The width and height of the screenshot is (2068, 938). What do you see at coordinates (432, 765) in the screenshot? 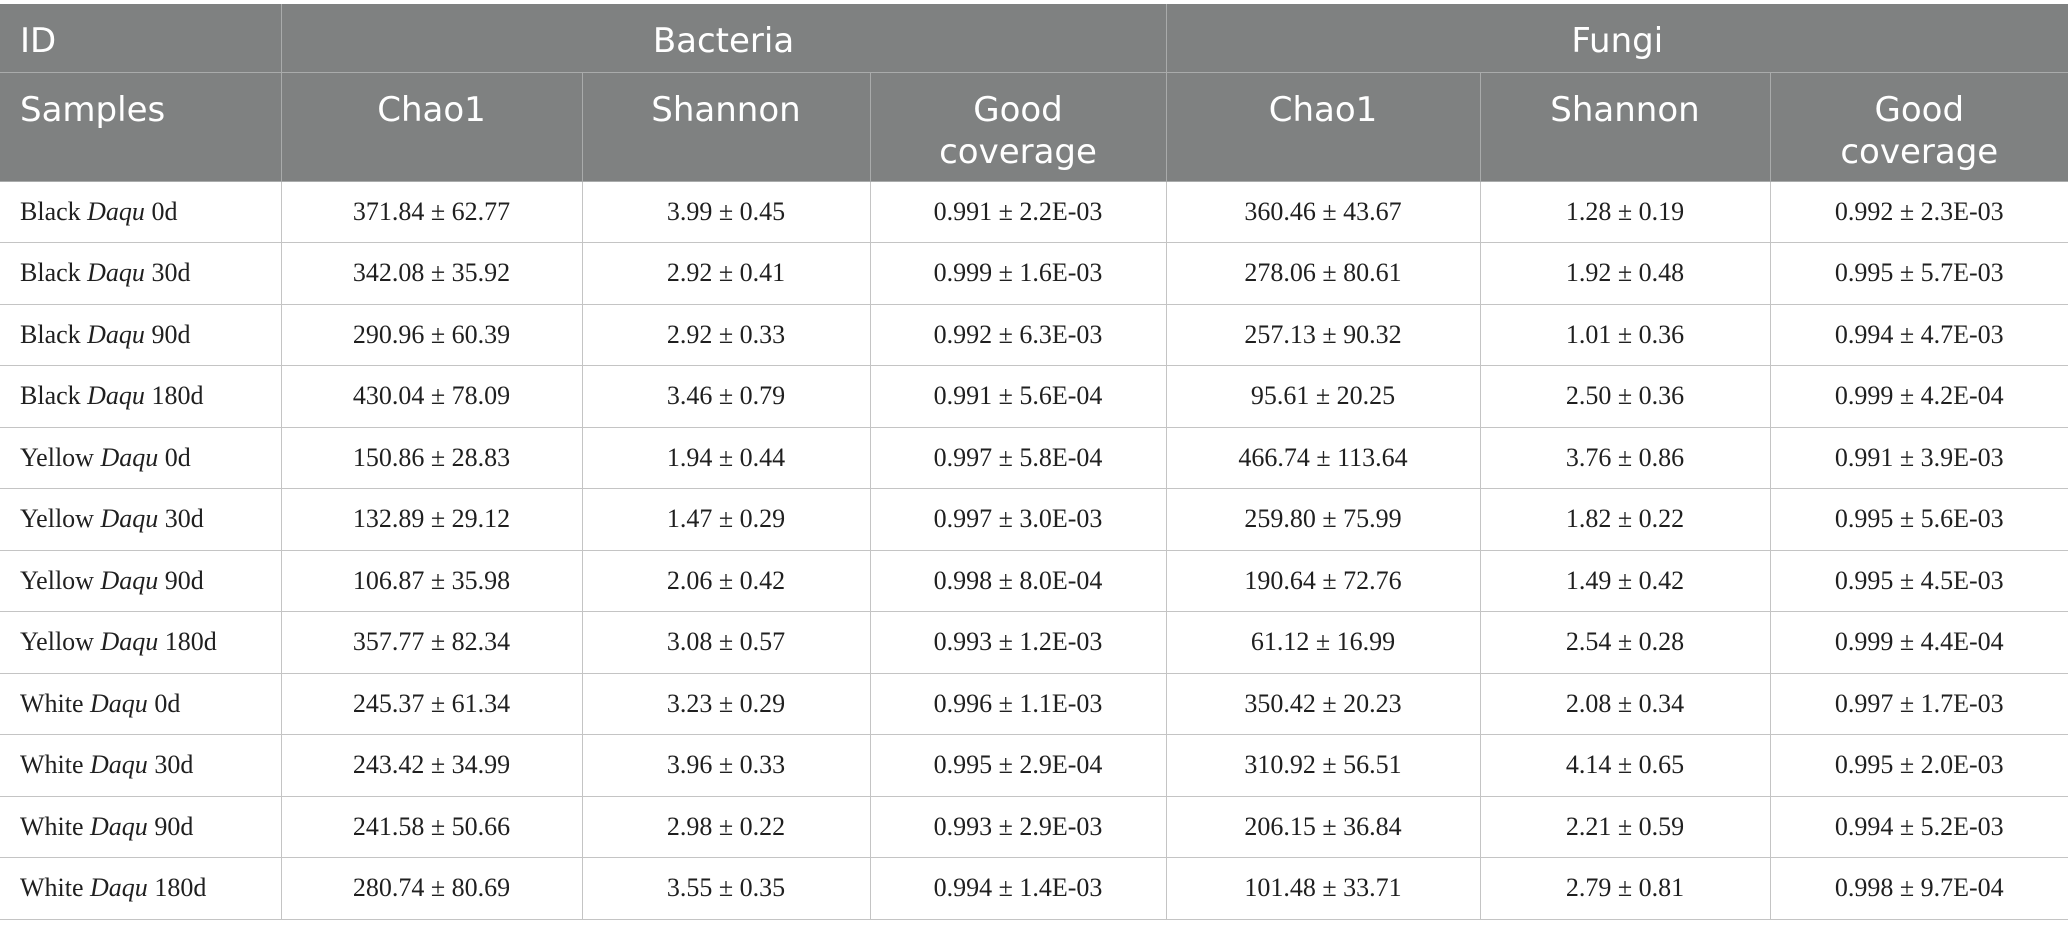
I see `bacteria-chao1-cell: 243.42 ± 34.99` at bounding box center [432, 765].